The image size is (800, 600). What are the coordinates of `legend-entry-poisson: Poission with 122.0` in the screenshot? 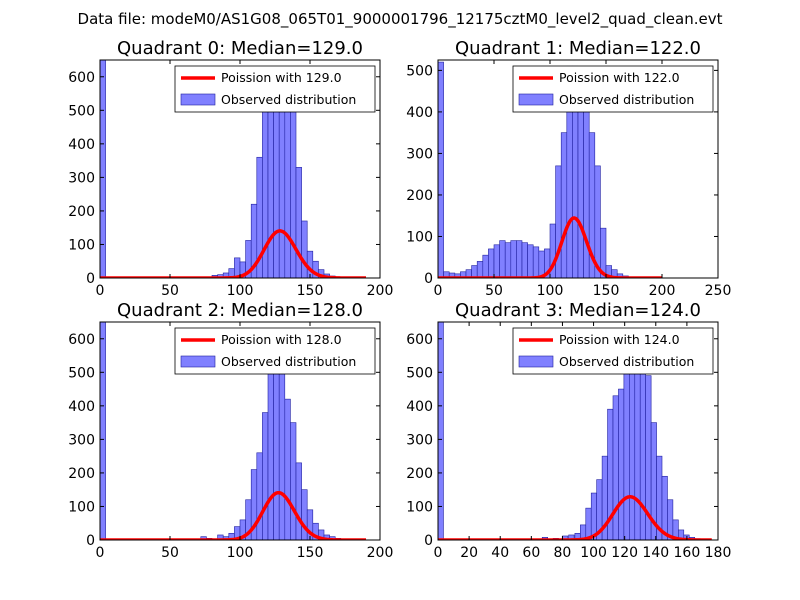 It's located at (619, 77).